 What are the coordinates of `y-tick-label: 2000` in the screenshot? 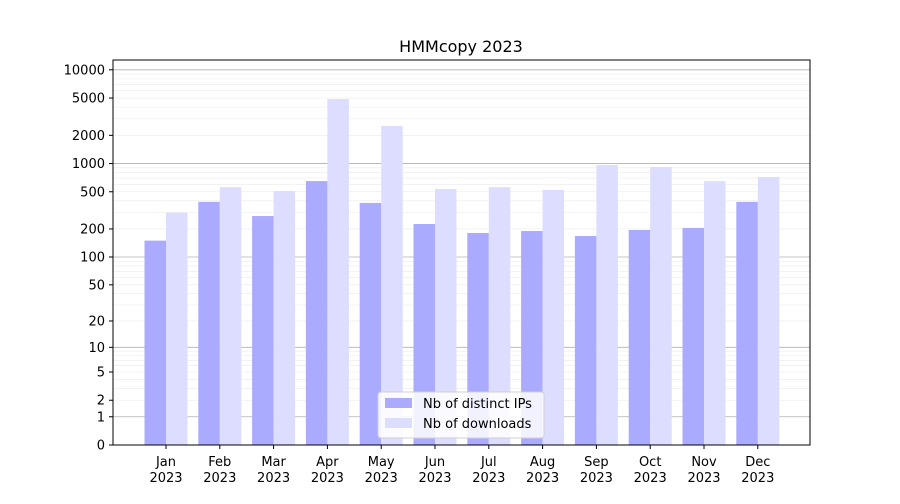 It's located at (88, 136).